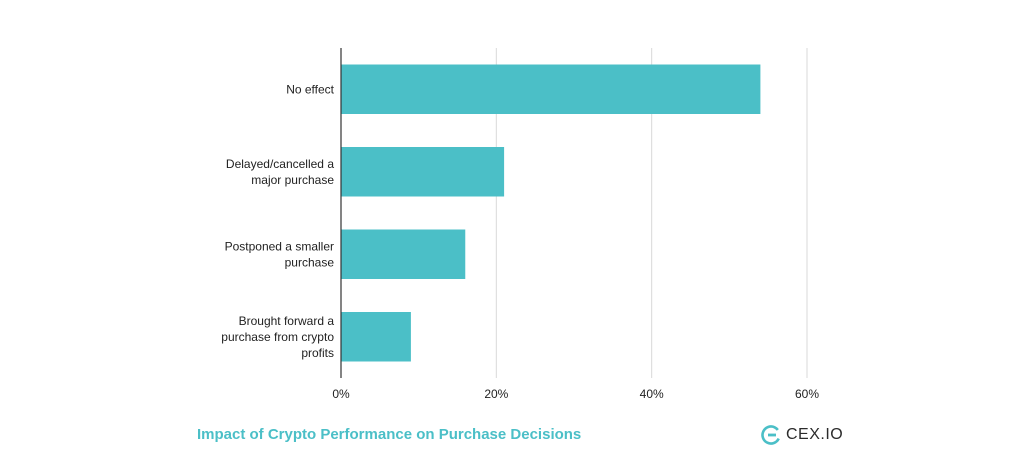 This screenshot has width=1024, height=462. I want to click on category-label: Postponed a smaller, so click(279, 246).